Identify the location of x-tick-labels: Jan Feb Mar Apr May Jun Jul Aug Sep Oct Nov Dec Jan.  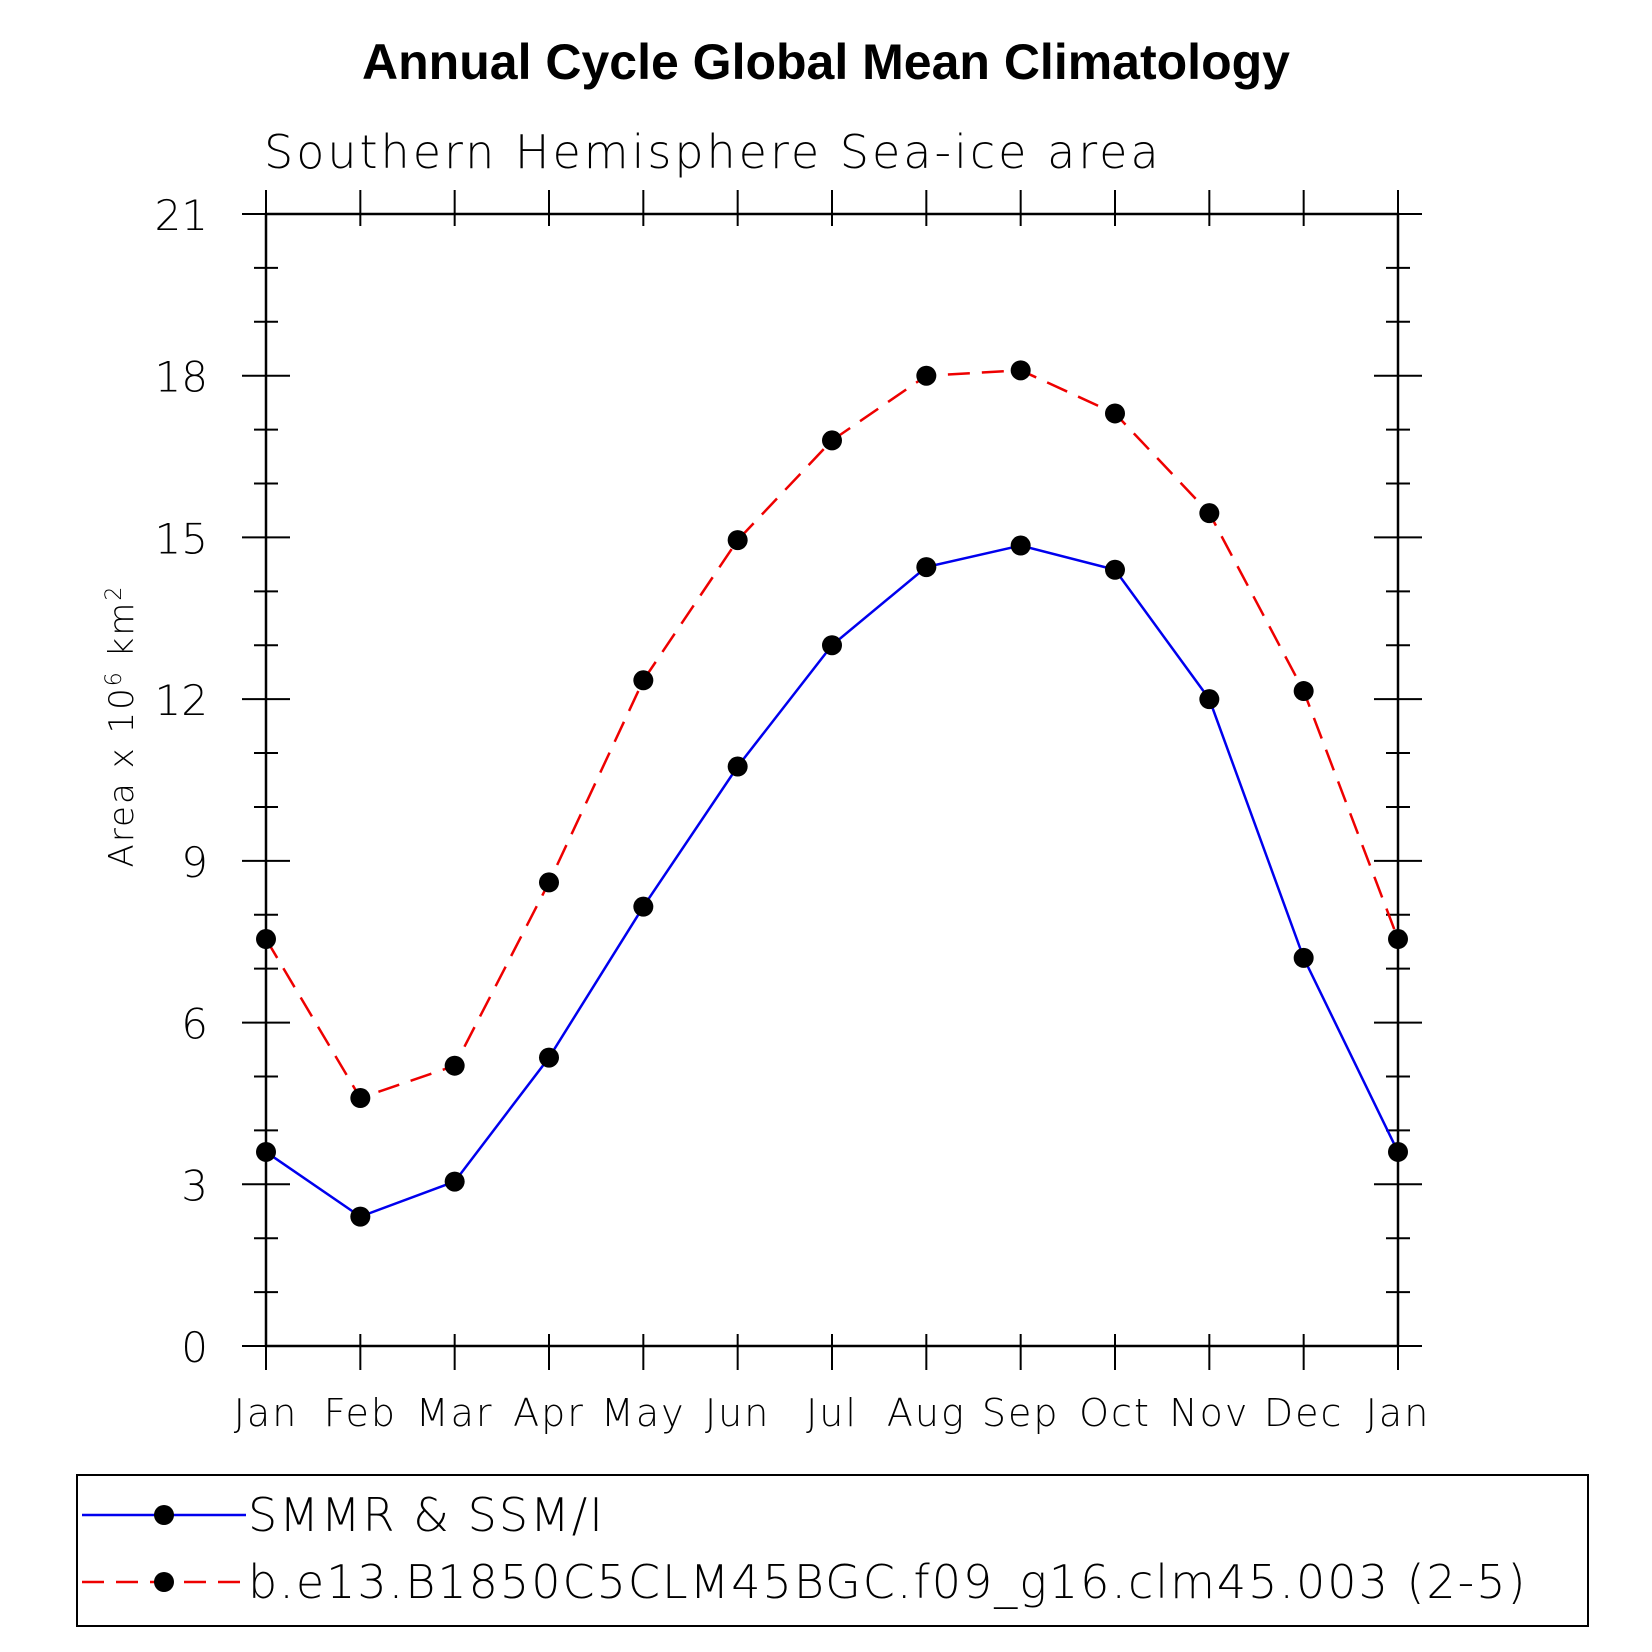
(832, 1413).